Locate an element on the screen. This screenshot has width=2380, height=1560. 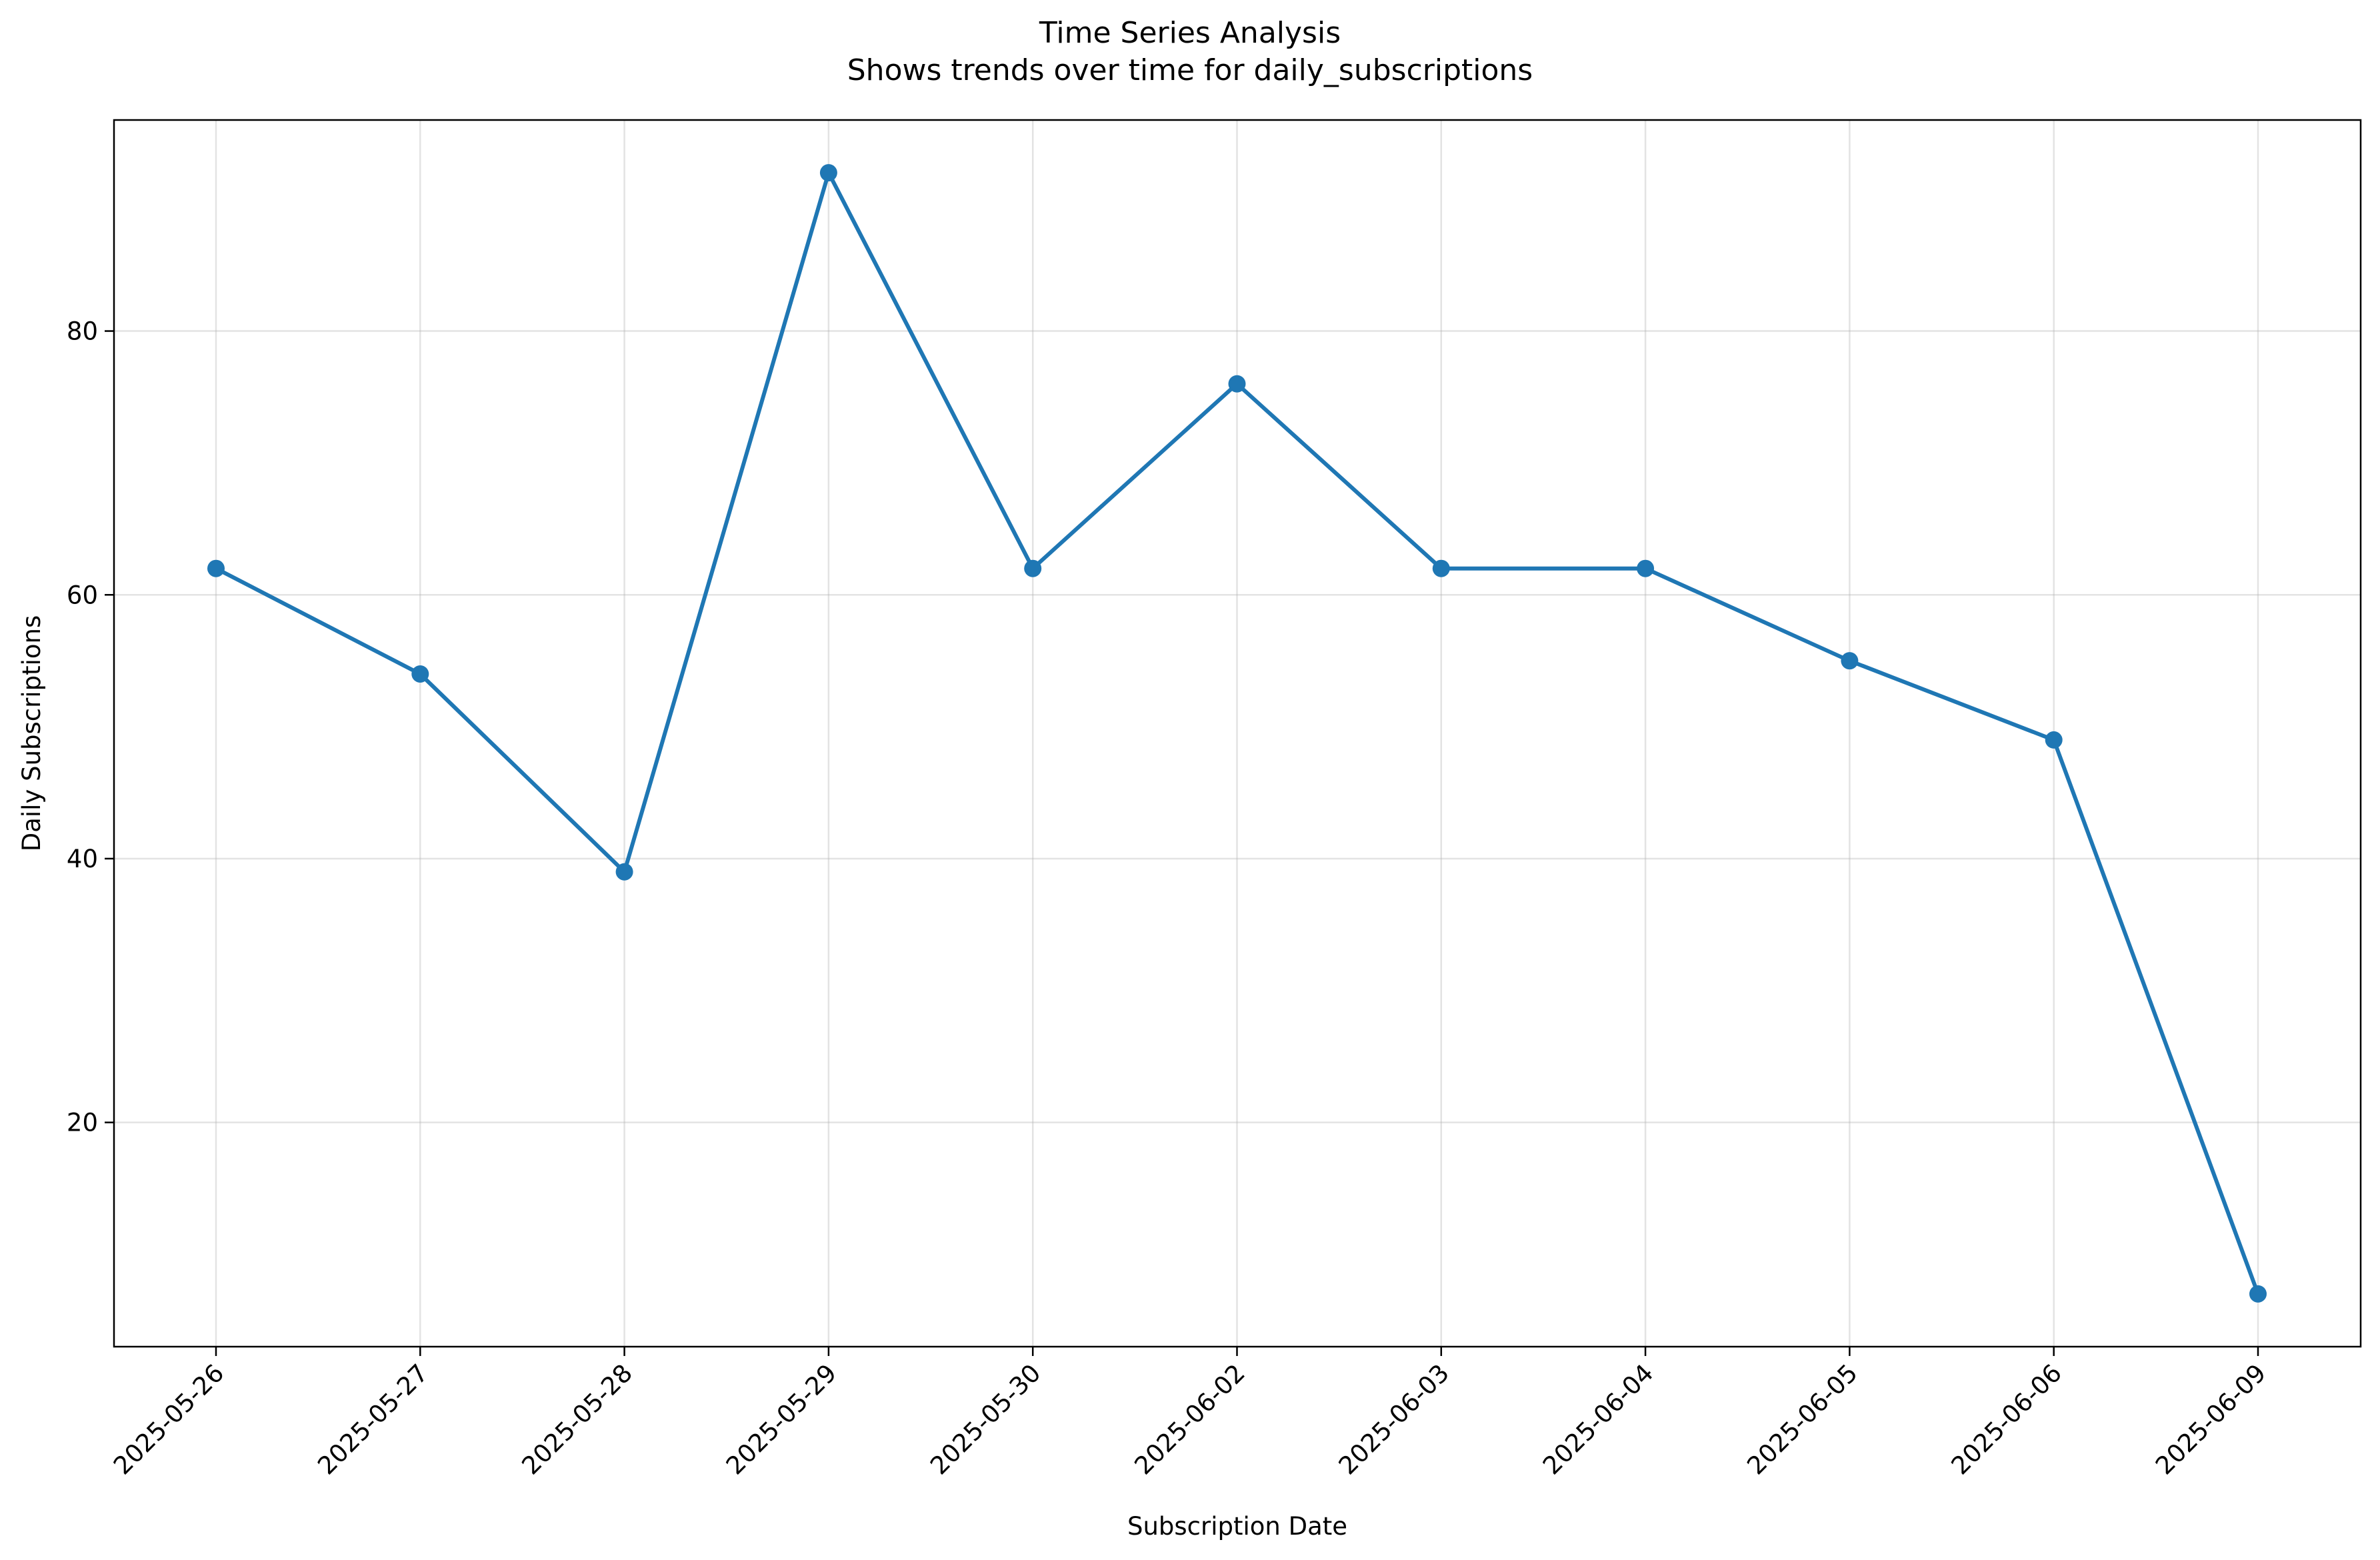
x-tick-label: 2025-06-06 is located at coordinates (2006, 1419).